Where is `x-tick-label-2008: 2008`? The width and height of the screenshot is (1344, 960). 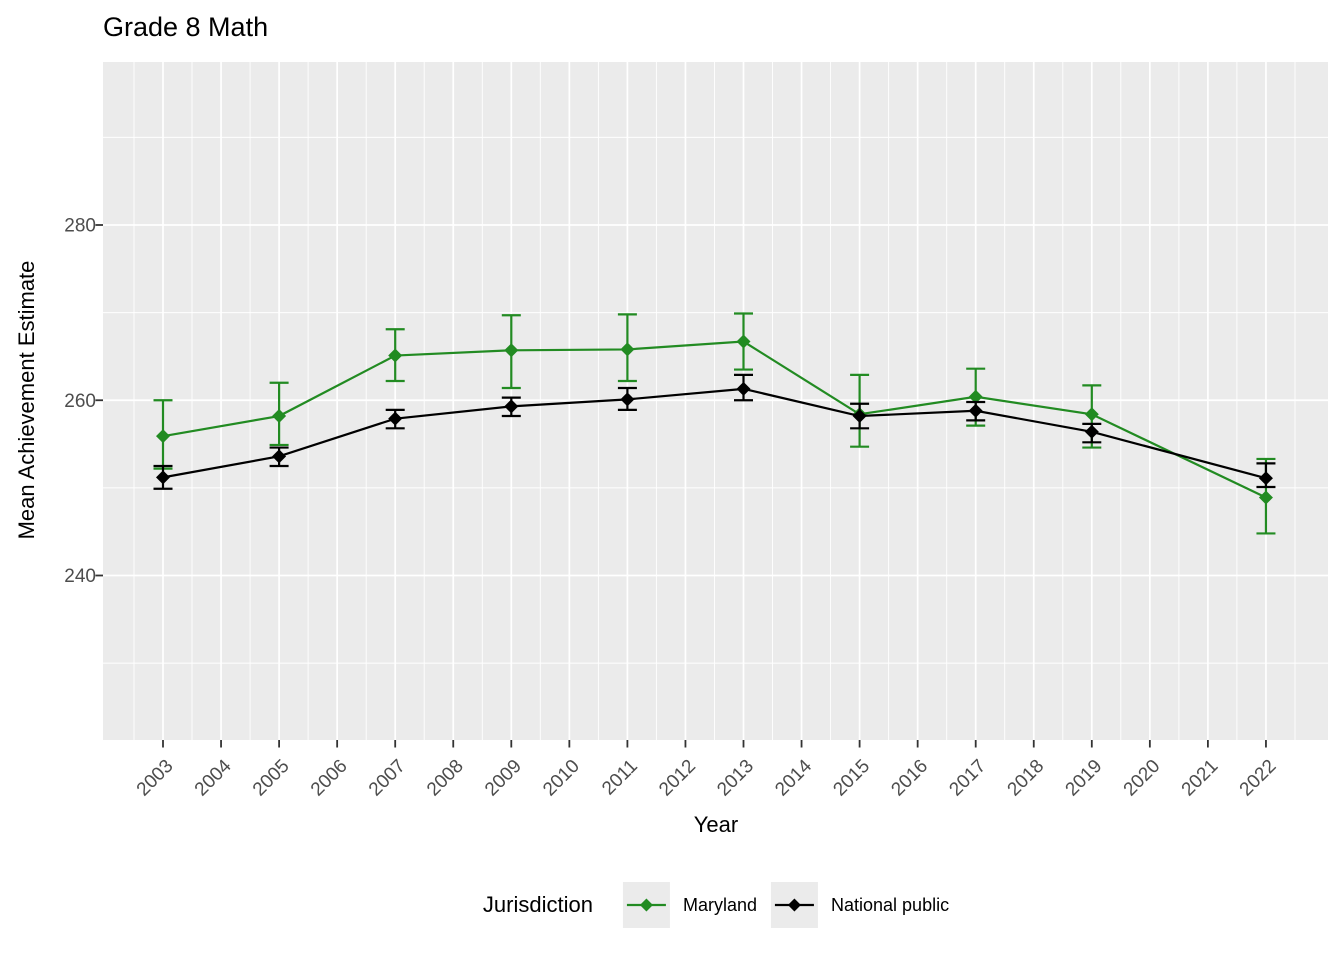 x-tick-label-2008: 2008 is located at coordinates (445, 778).